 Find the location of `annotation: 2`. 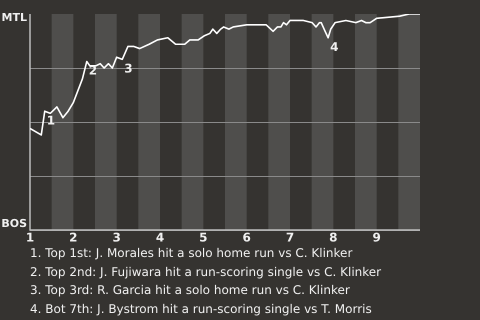

annotation: 2 is located at coordinates (93, 71).